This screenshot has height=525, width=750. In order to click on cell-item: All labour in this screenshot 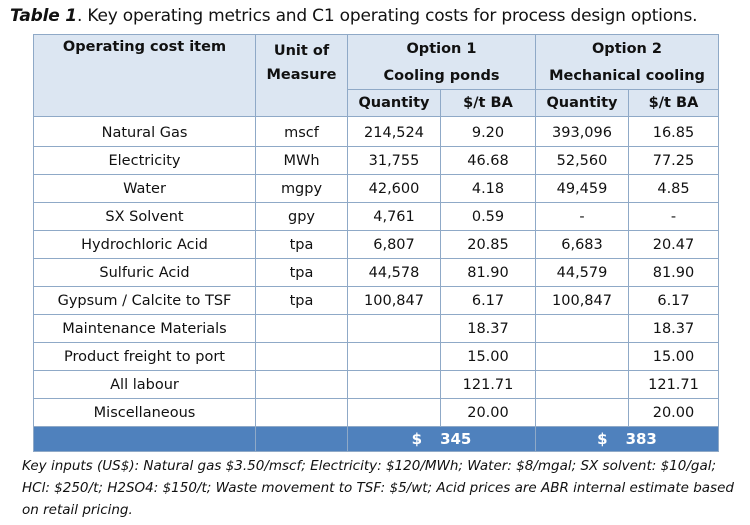, I will do `click(144, 384)`.